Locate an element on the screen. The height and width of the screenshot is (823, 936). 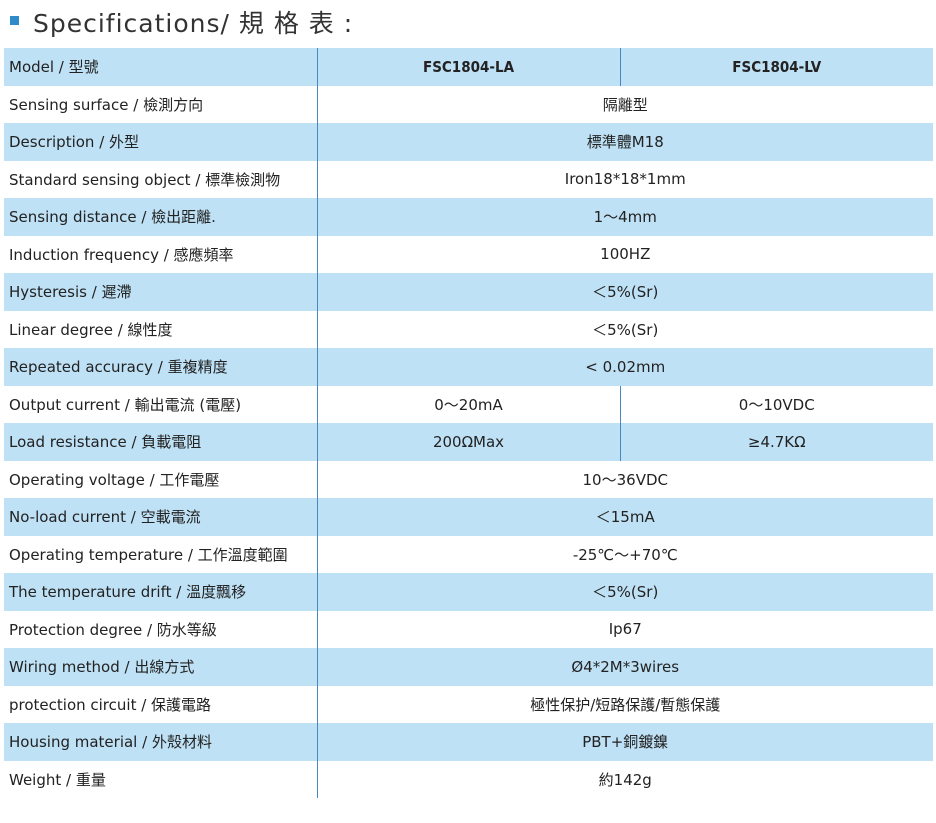
model-header-lv: FSC1804-LV is located at coordinates (776, 67).